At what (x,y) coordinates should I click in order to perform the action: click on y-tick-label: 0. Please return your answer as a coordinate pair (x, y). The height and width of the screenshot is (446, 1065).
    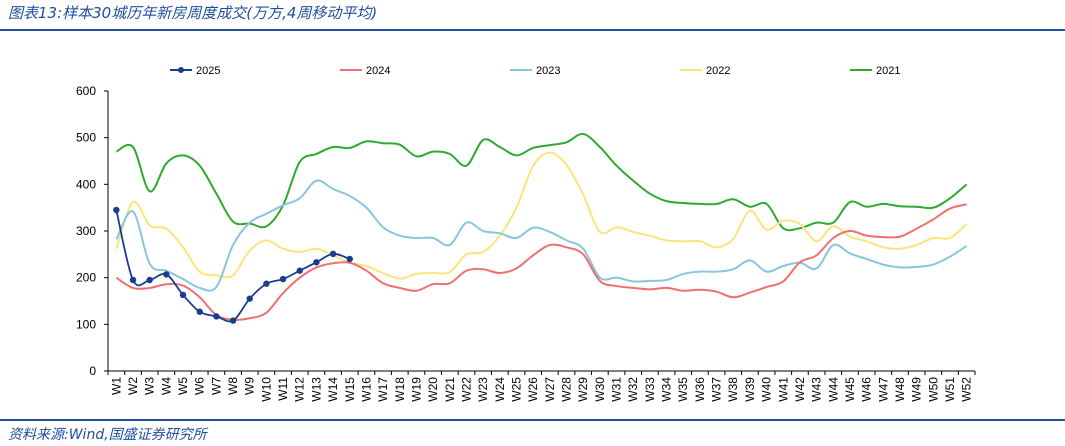
    Looking at the image, I should click on (92, 371).